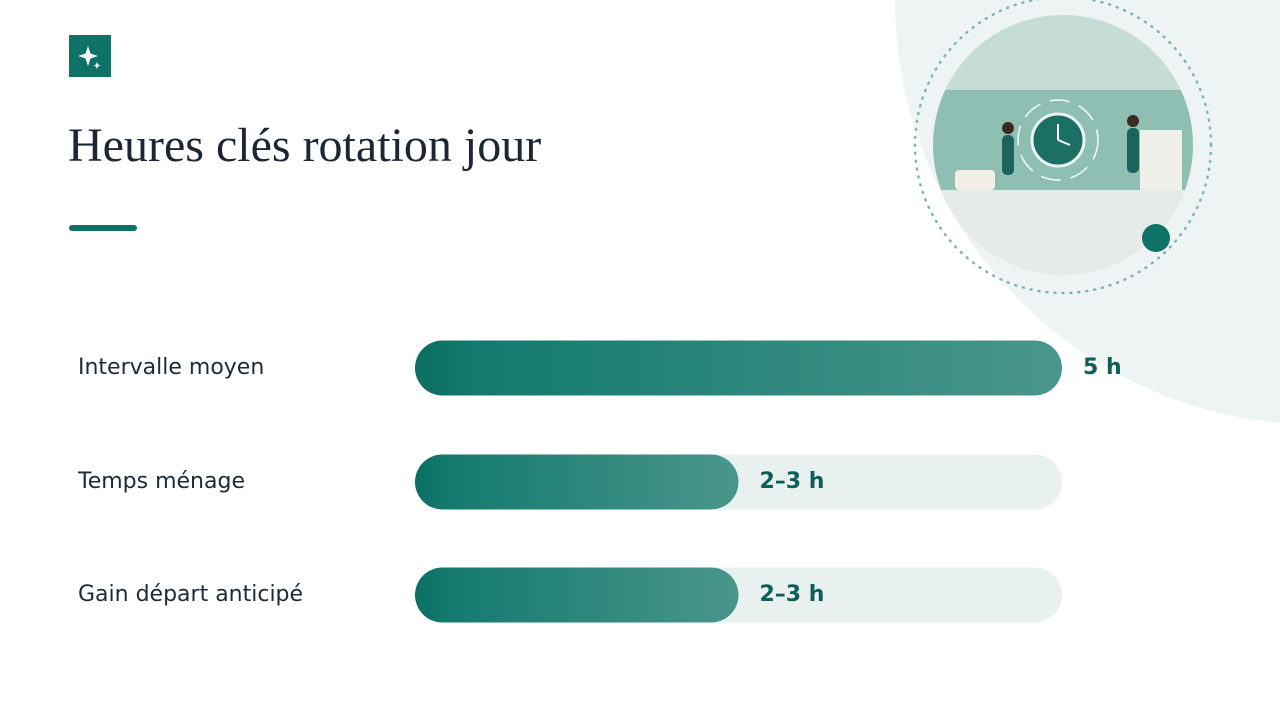 The height and width of the screenshot is (720, 1280). What do you see at coordinates (103, 228) in the screenshot?
I see `title-underline` at bounding box center [103, 228].